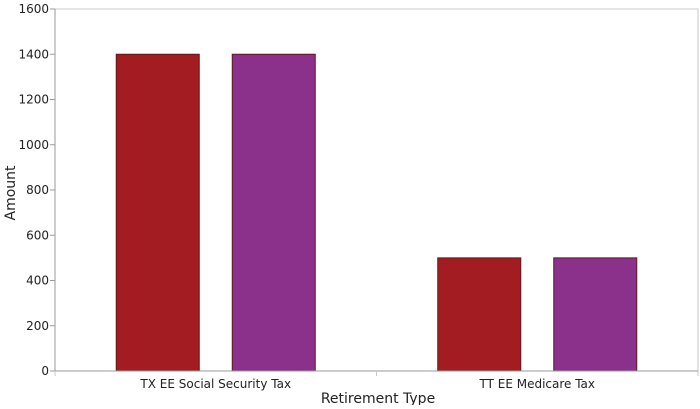 The image size is (700, 409). I want to click on y-tick-label: 800, so click(37, 190).